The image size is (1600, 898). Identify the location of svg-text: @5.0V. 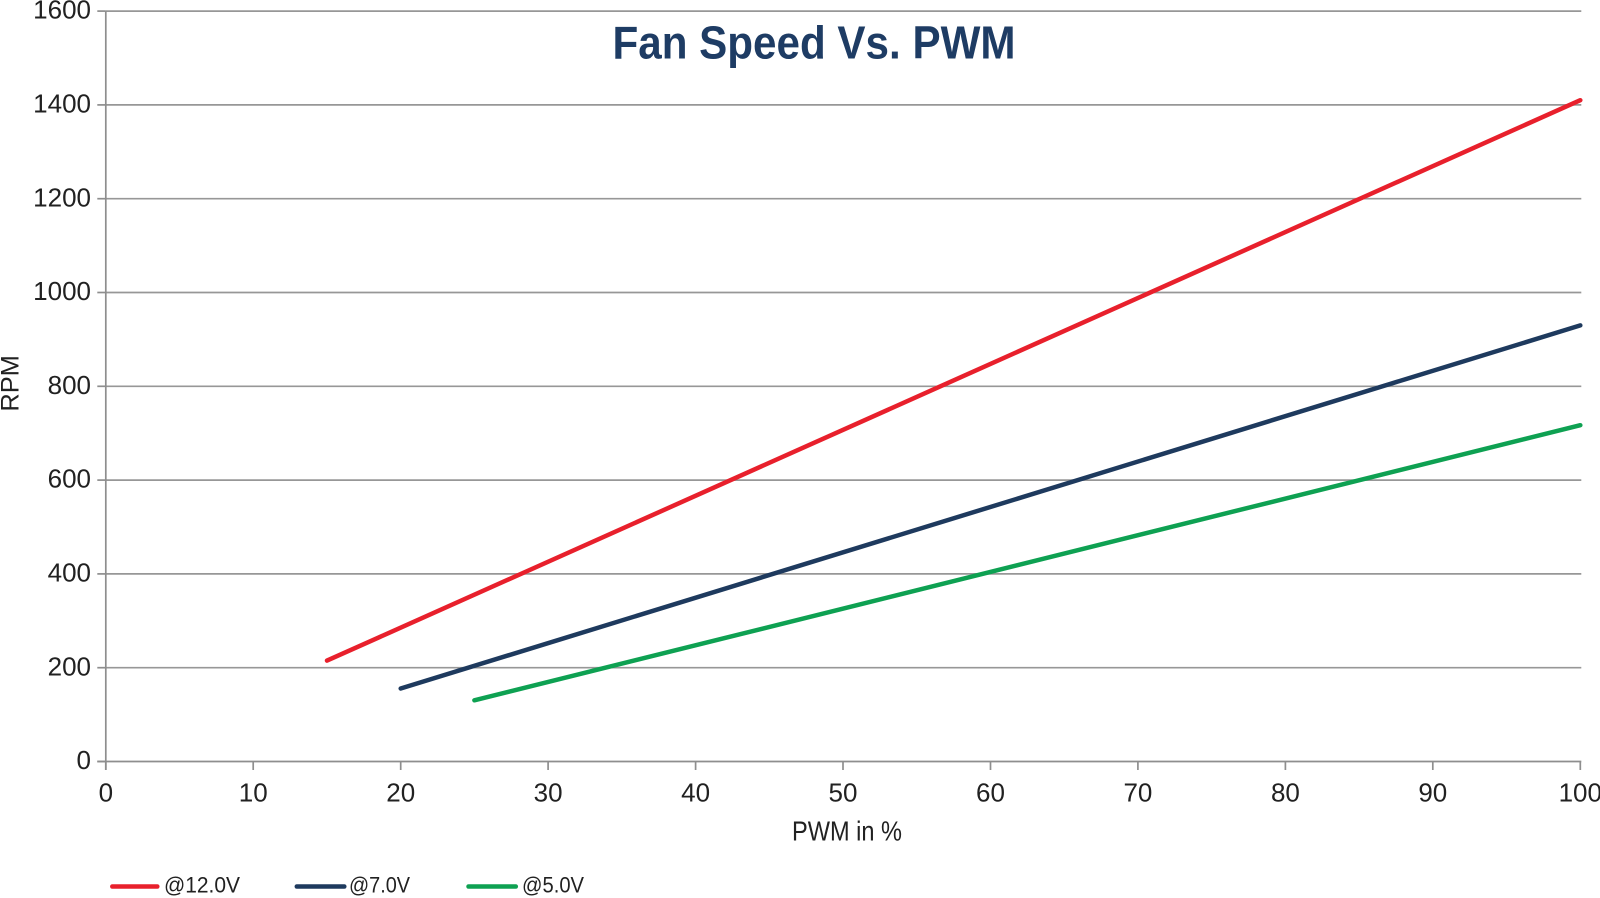
(553, 885).